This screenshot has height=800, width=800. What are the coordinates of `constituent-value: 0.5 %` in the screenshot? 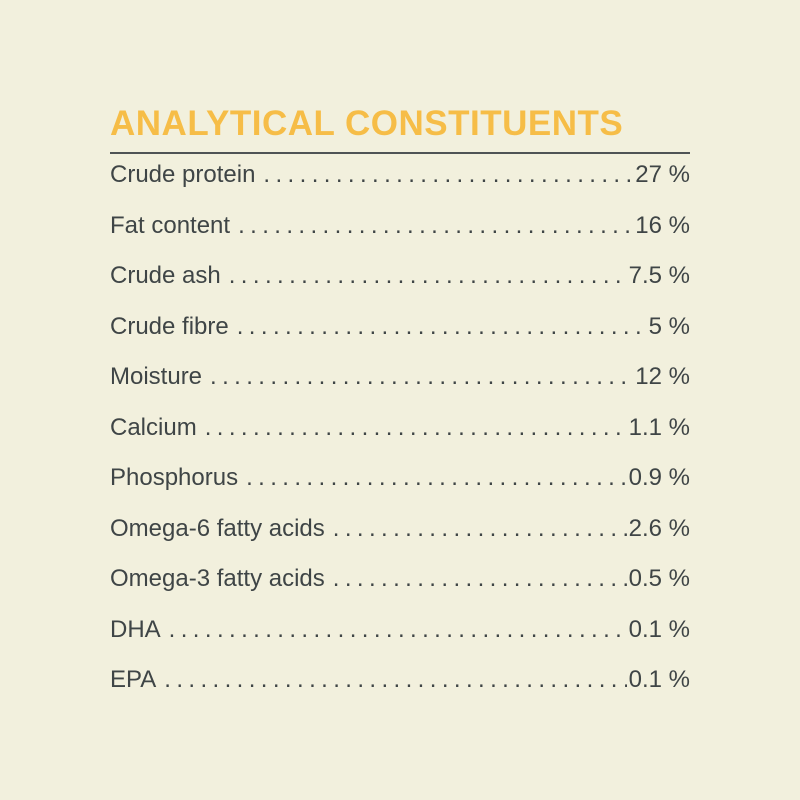 It's located at (659, 578).